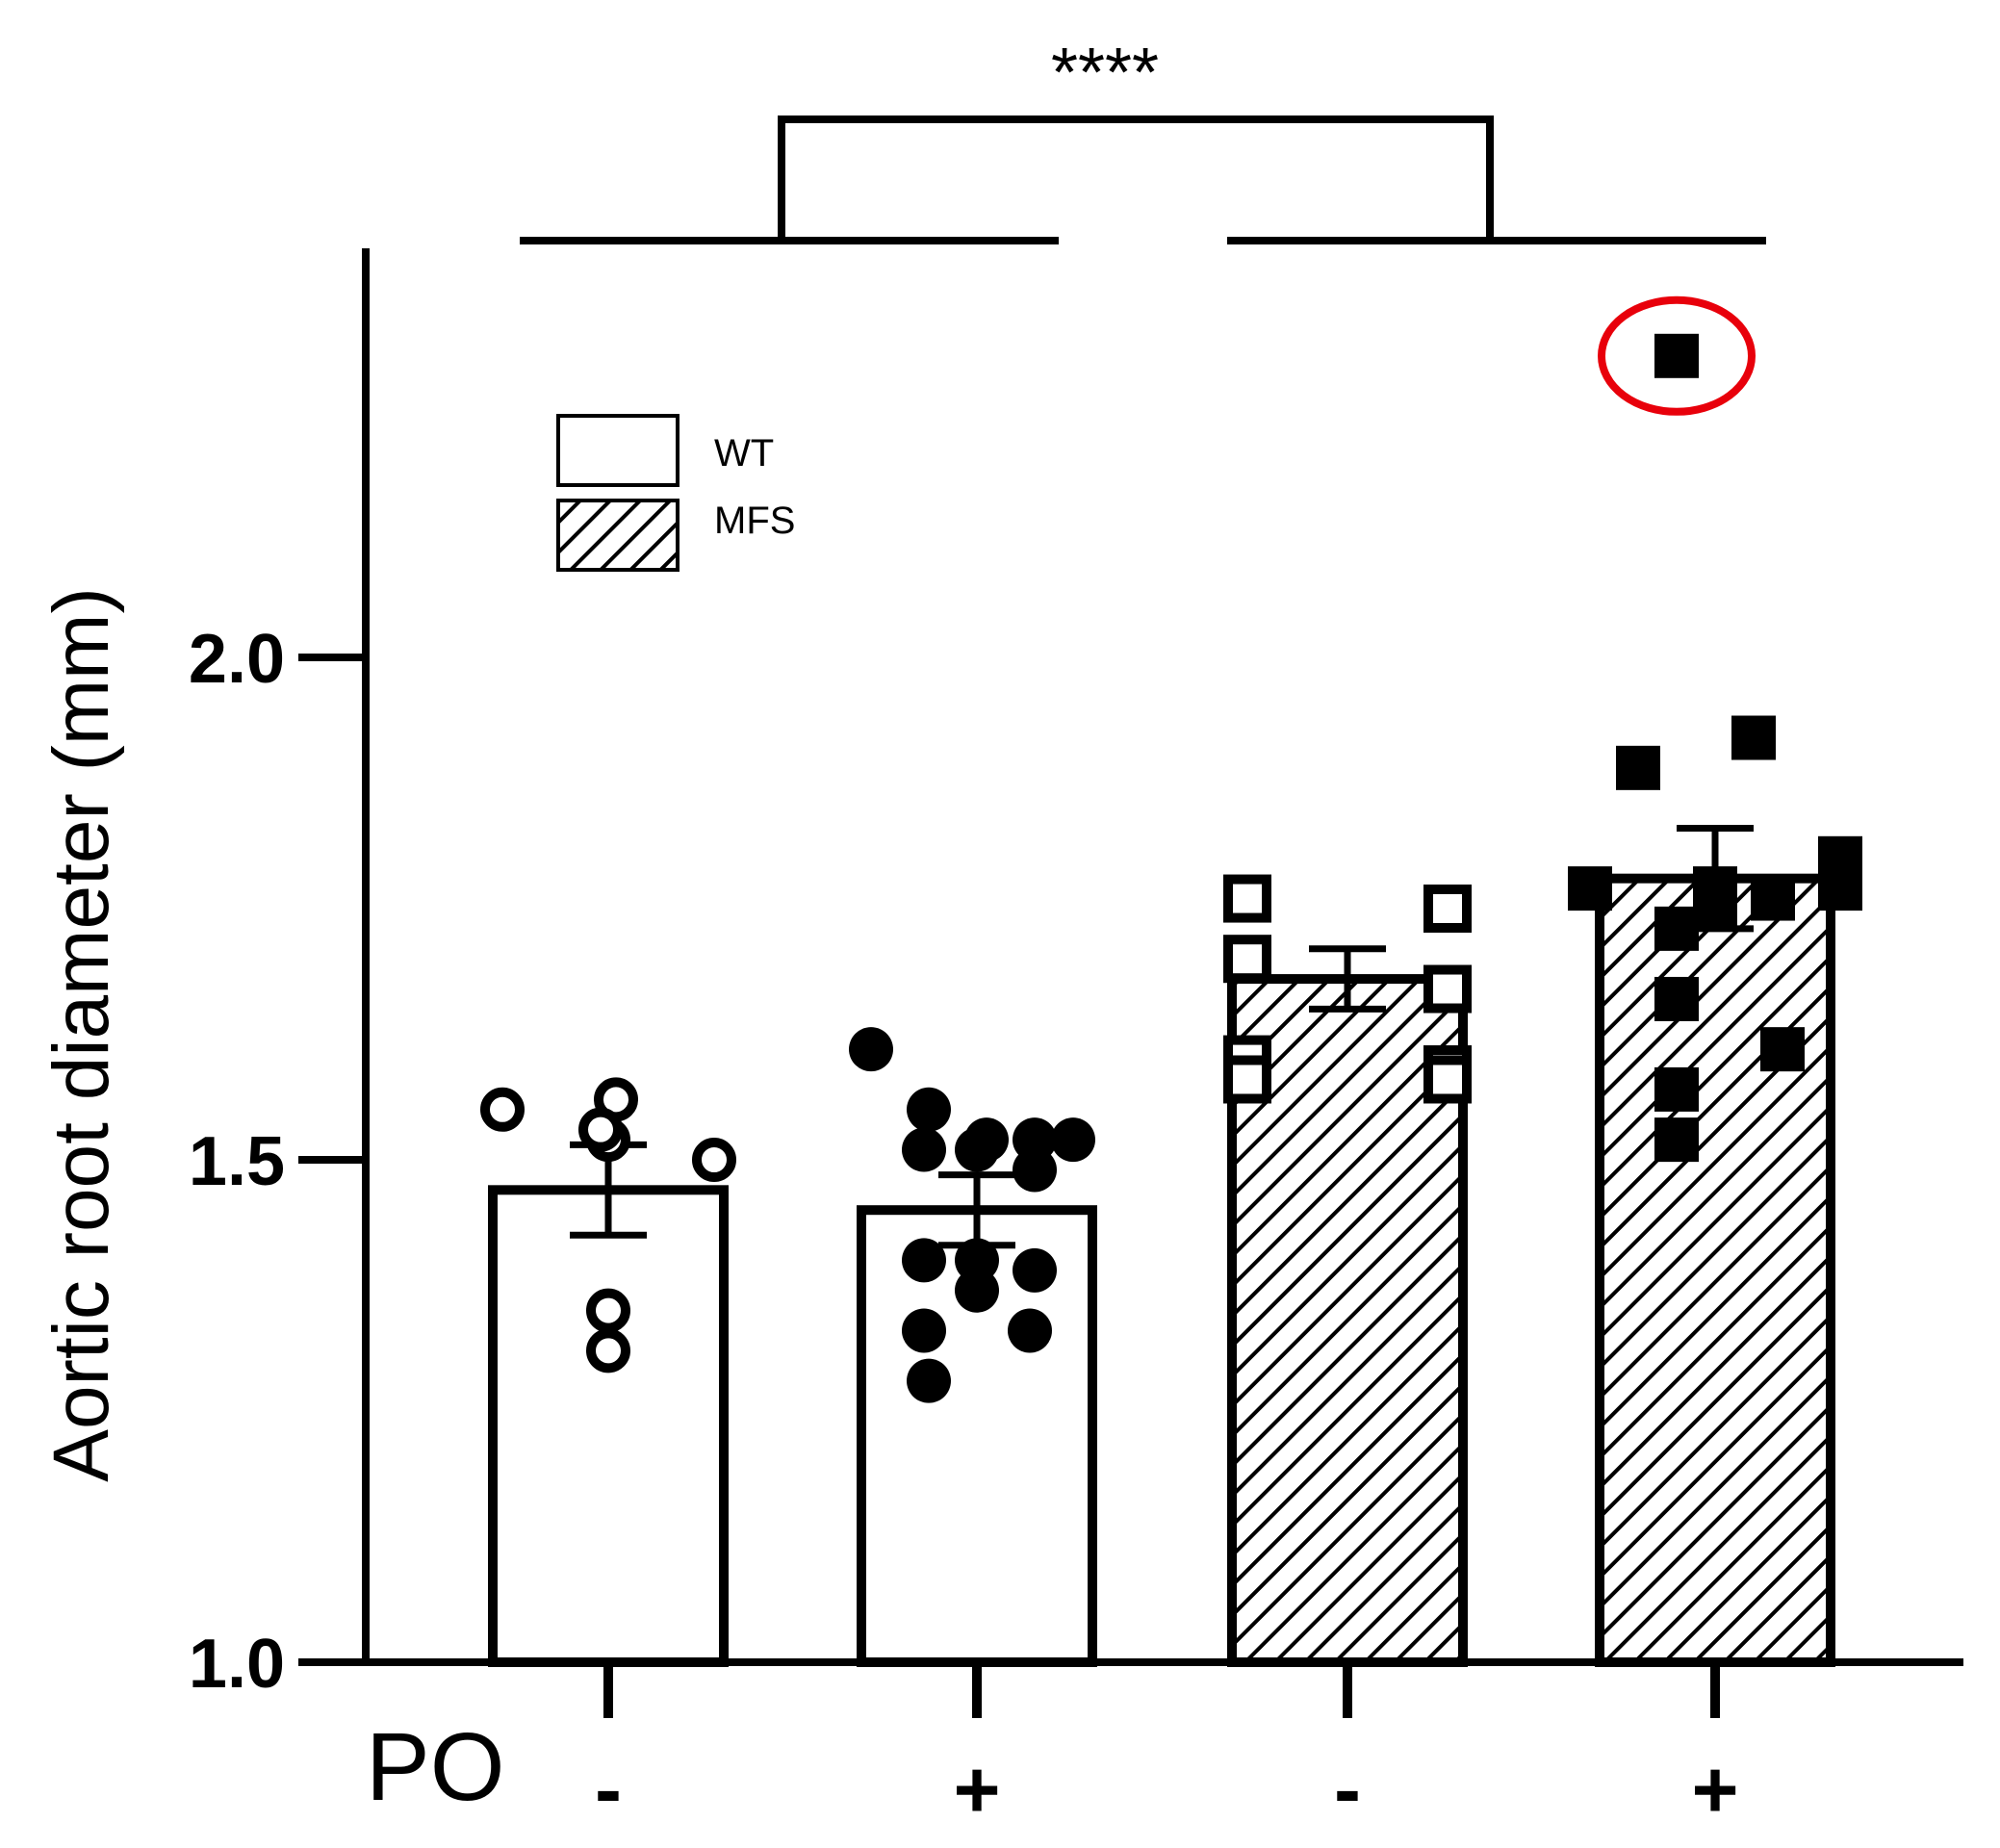 The image size is (2000, 1848). I want to click on x-axis-label: PO, so click(435, 1767).